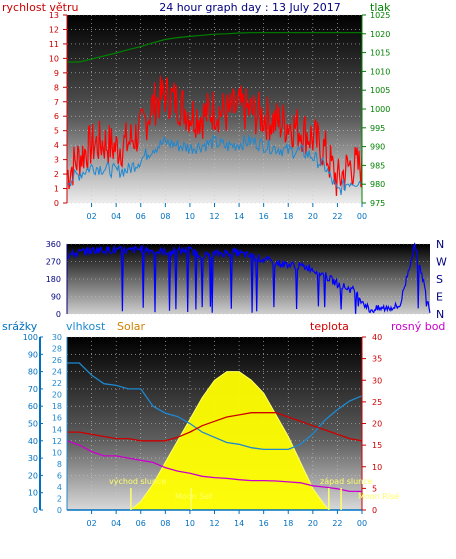 The image size is (456, 559). I want to click on pressure-tick-label: 1015, so click(380, 53).